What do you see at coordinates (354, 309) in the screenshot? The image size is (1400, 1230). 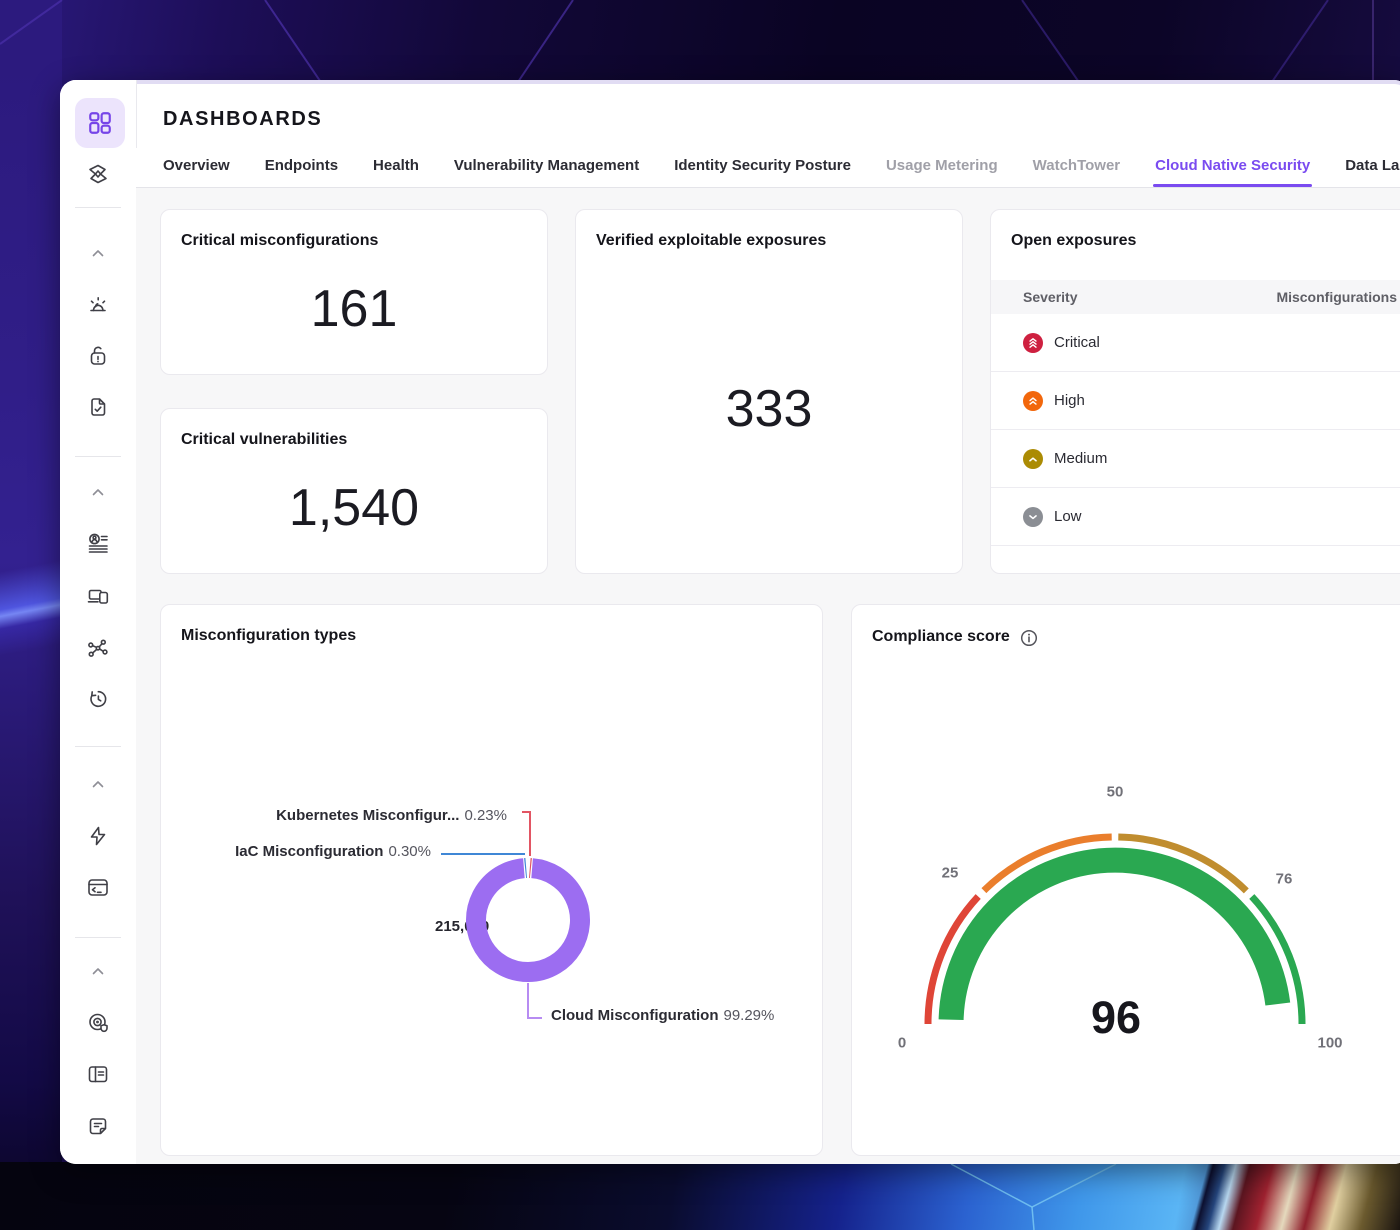 I see `critical-misconfigurations-value: 161` at bounding box center [354, 309].